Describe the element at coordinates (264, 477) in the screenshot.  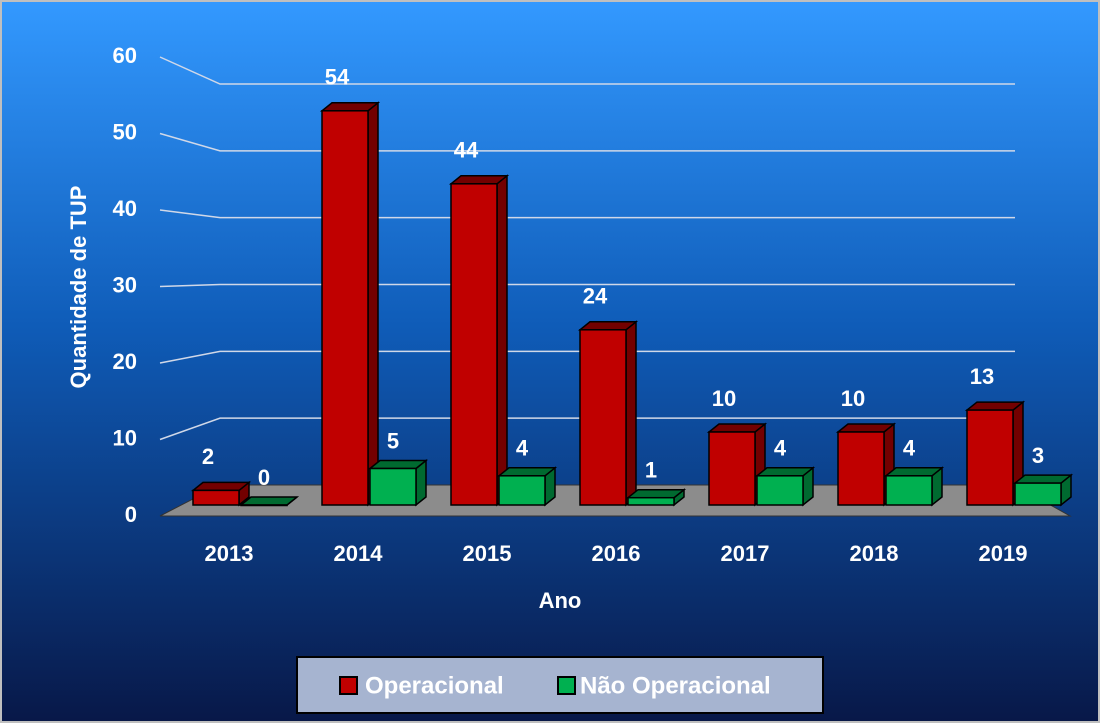
I see `data-label: 0` at that location.